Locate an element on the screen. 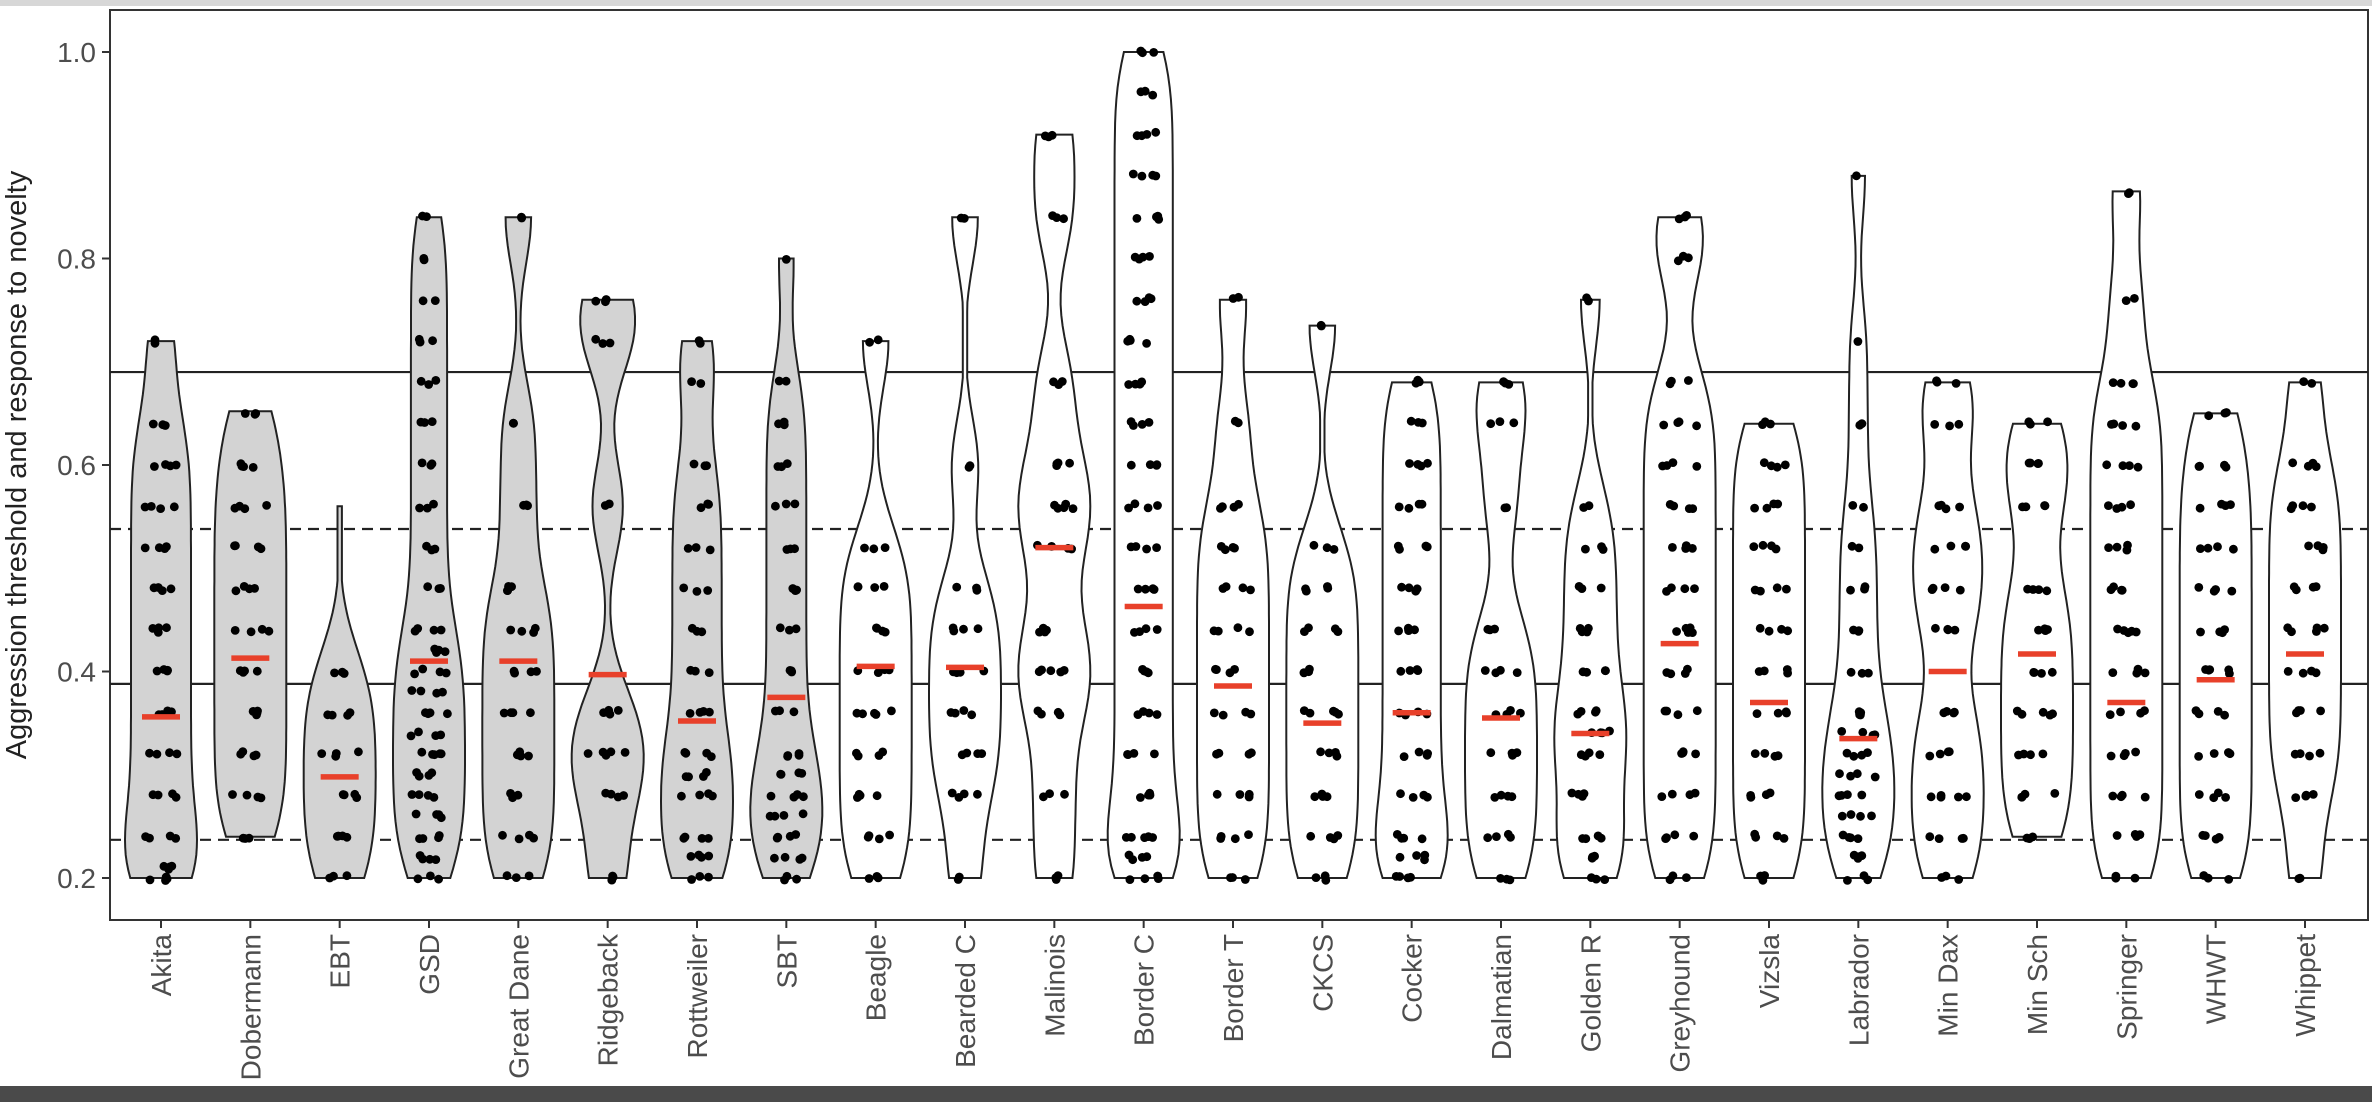 The height and width of the screenshot is (1102, 2372). violin-whippet is located at coordinates (2305, 630).